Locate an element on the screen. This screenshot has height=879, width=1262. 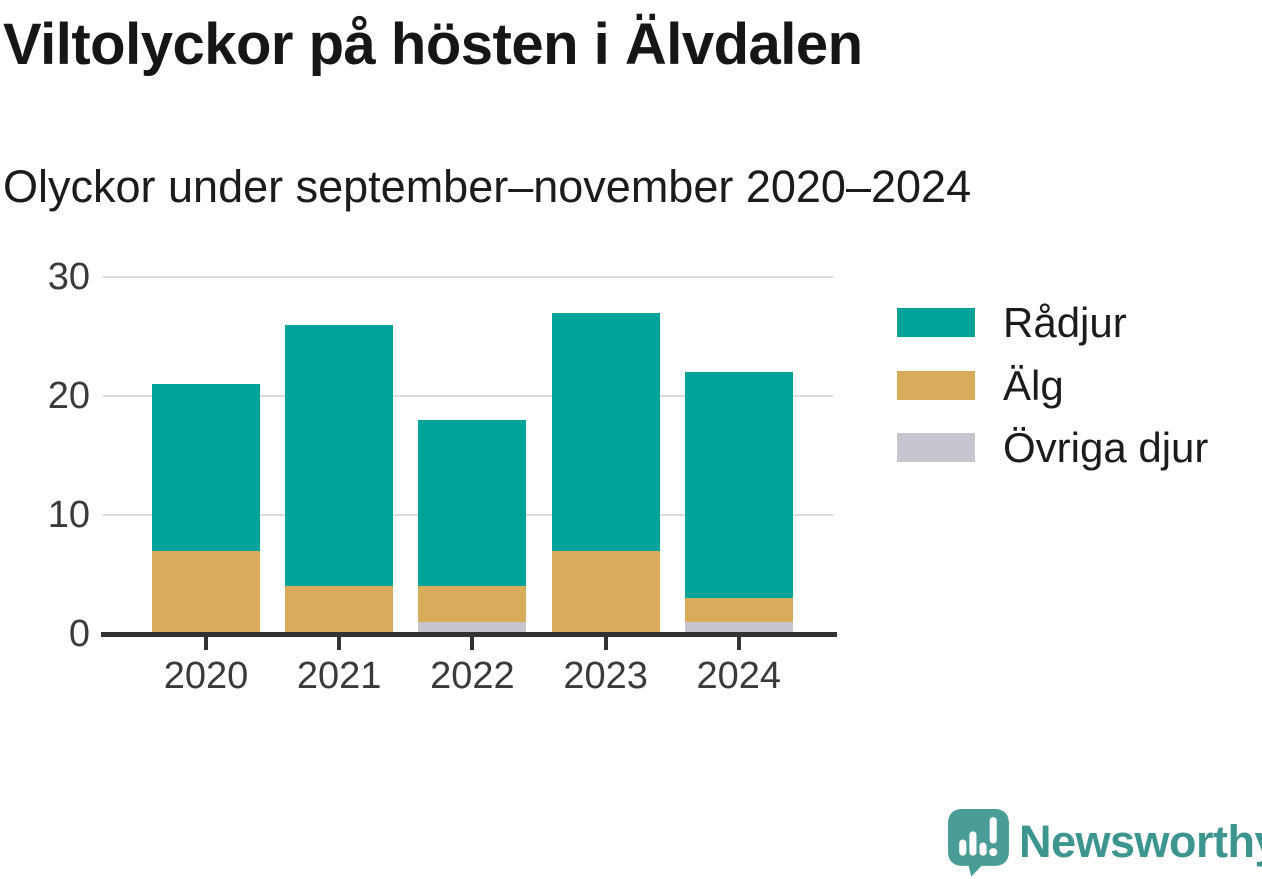
bar-segment-radjur-2022 is located at coordinates (472, 503).